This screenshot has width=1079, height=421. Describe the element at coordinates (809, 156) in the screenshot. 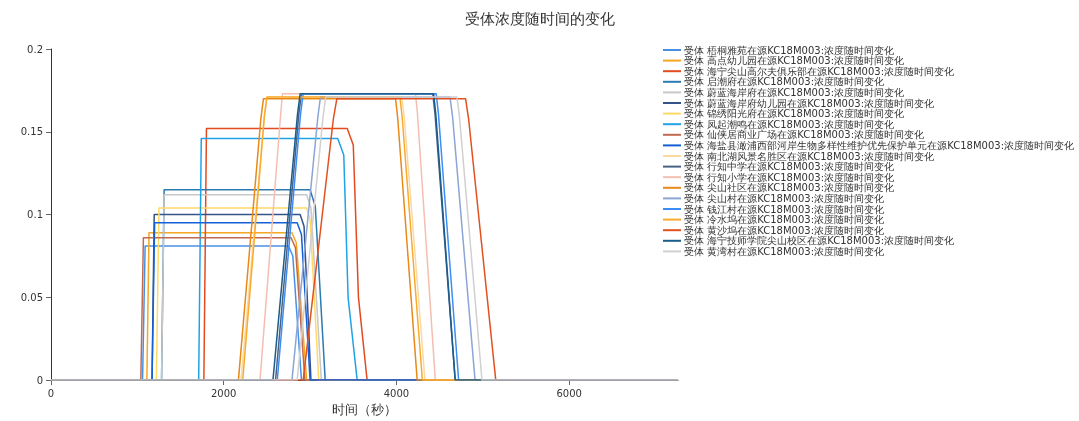

I see `legend-label: 受体 南北湖风景名胜区在源KC18M003:浓度随时间变化` at that location.